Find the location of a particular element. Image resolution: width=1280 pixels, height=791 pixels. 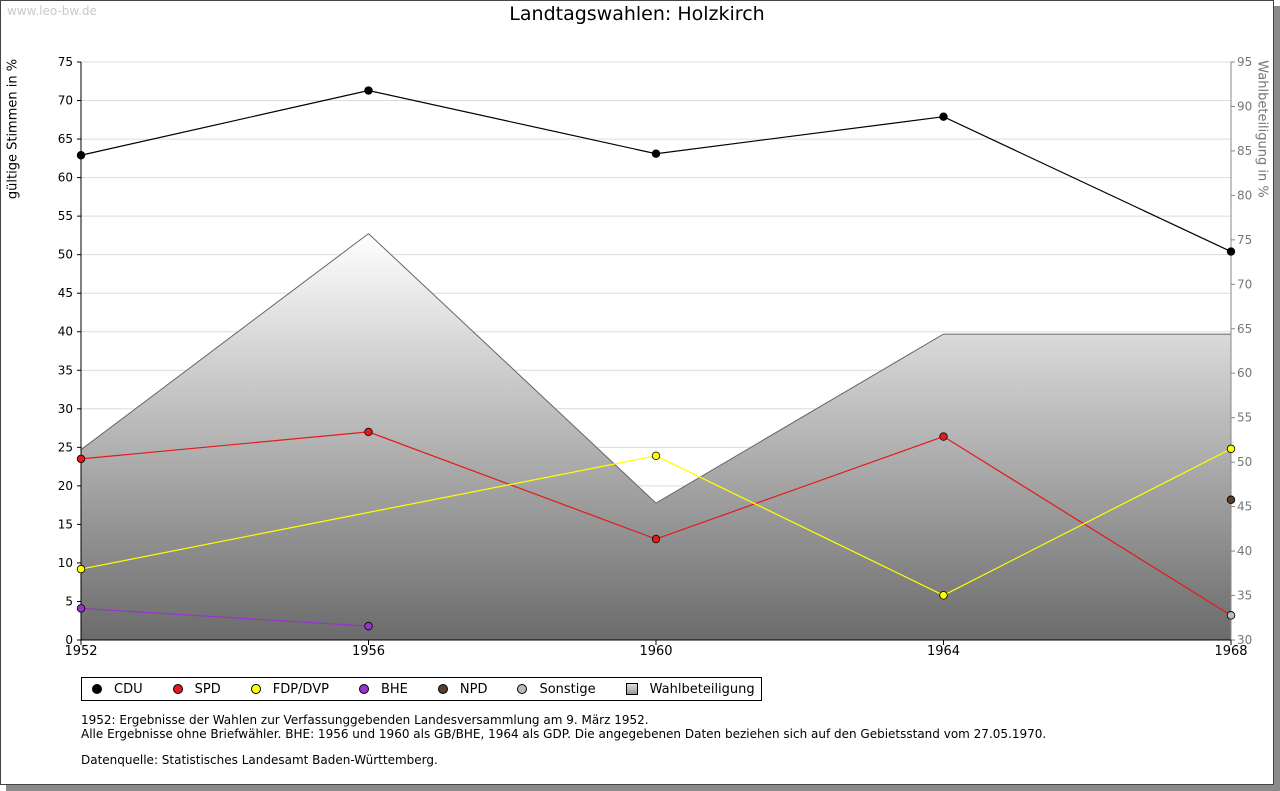

legend-marker-sonstige is located at coordinates (522, 689).